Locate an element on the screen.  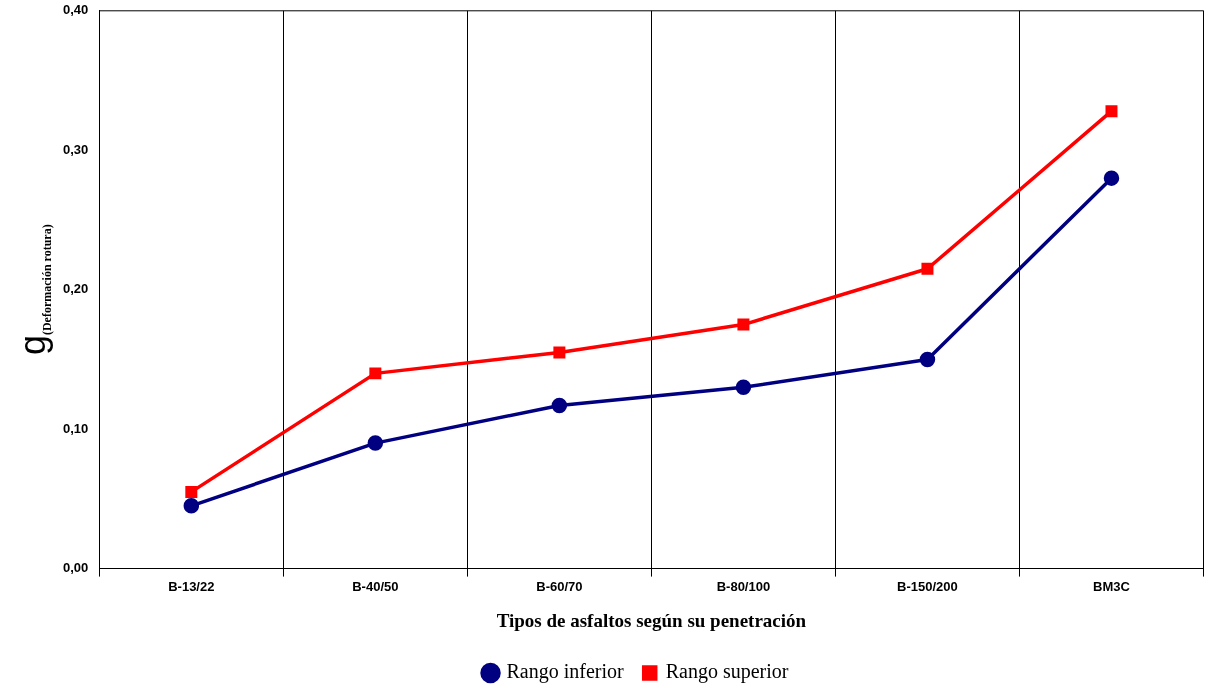
x-tick-label: B-80/100 is located at coordinates (743, 586).